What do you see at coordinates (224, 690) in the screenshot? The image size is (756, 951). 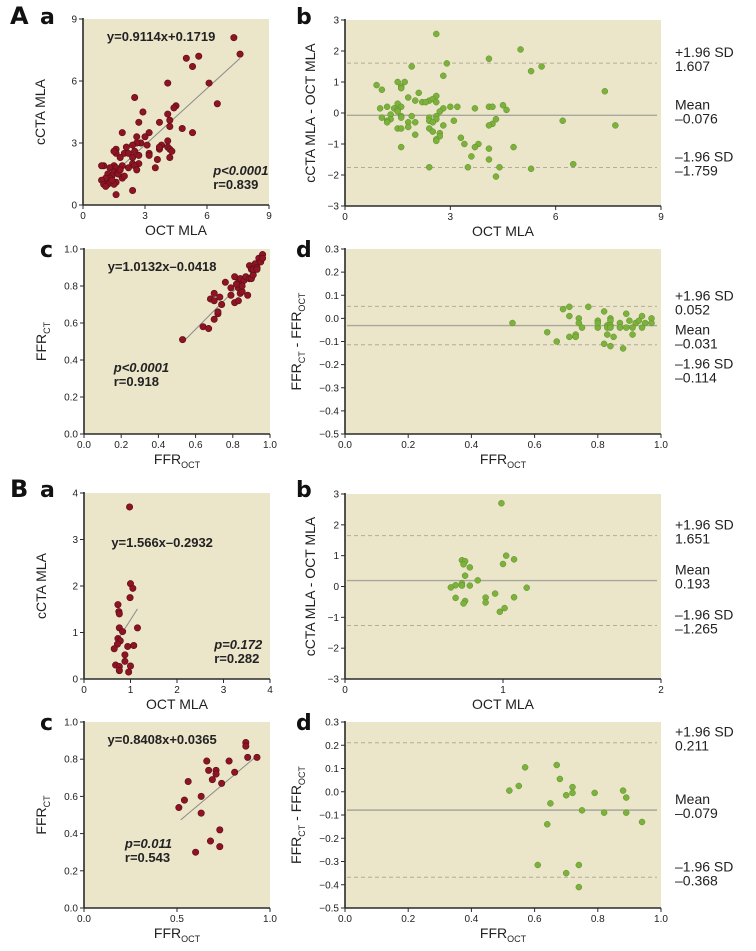 I see `x-tick-label: 3` at bounding box center [224, 690].